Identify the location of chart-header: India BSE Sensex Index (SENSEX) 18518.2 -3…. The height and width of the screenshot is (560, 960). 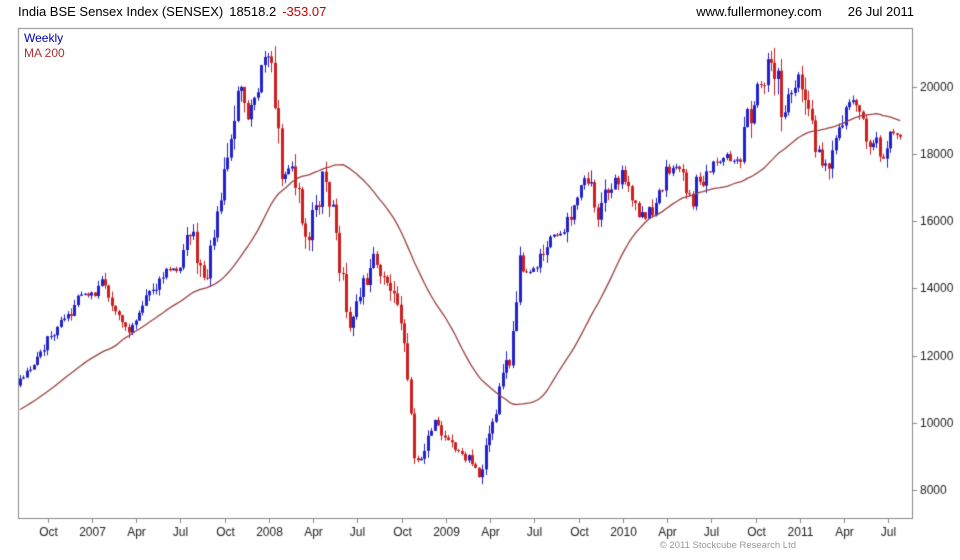
(172, 11).